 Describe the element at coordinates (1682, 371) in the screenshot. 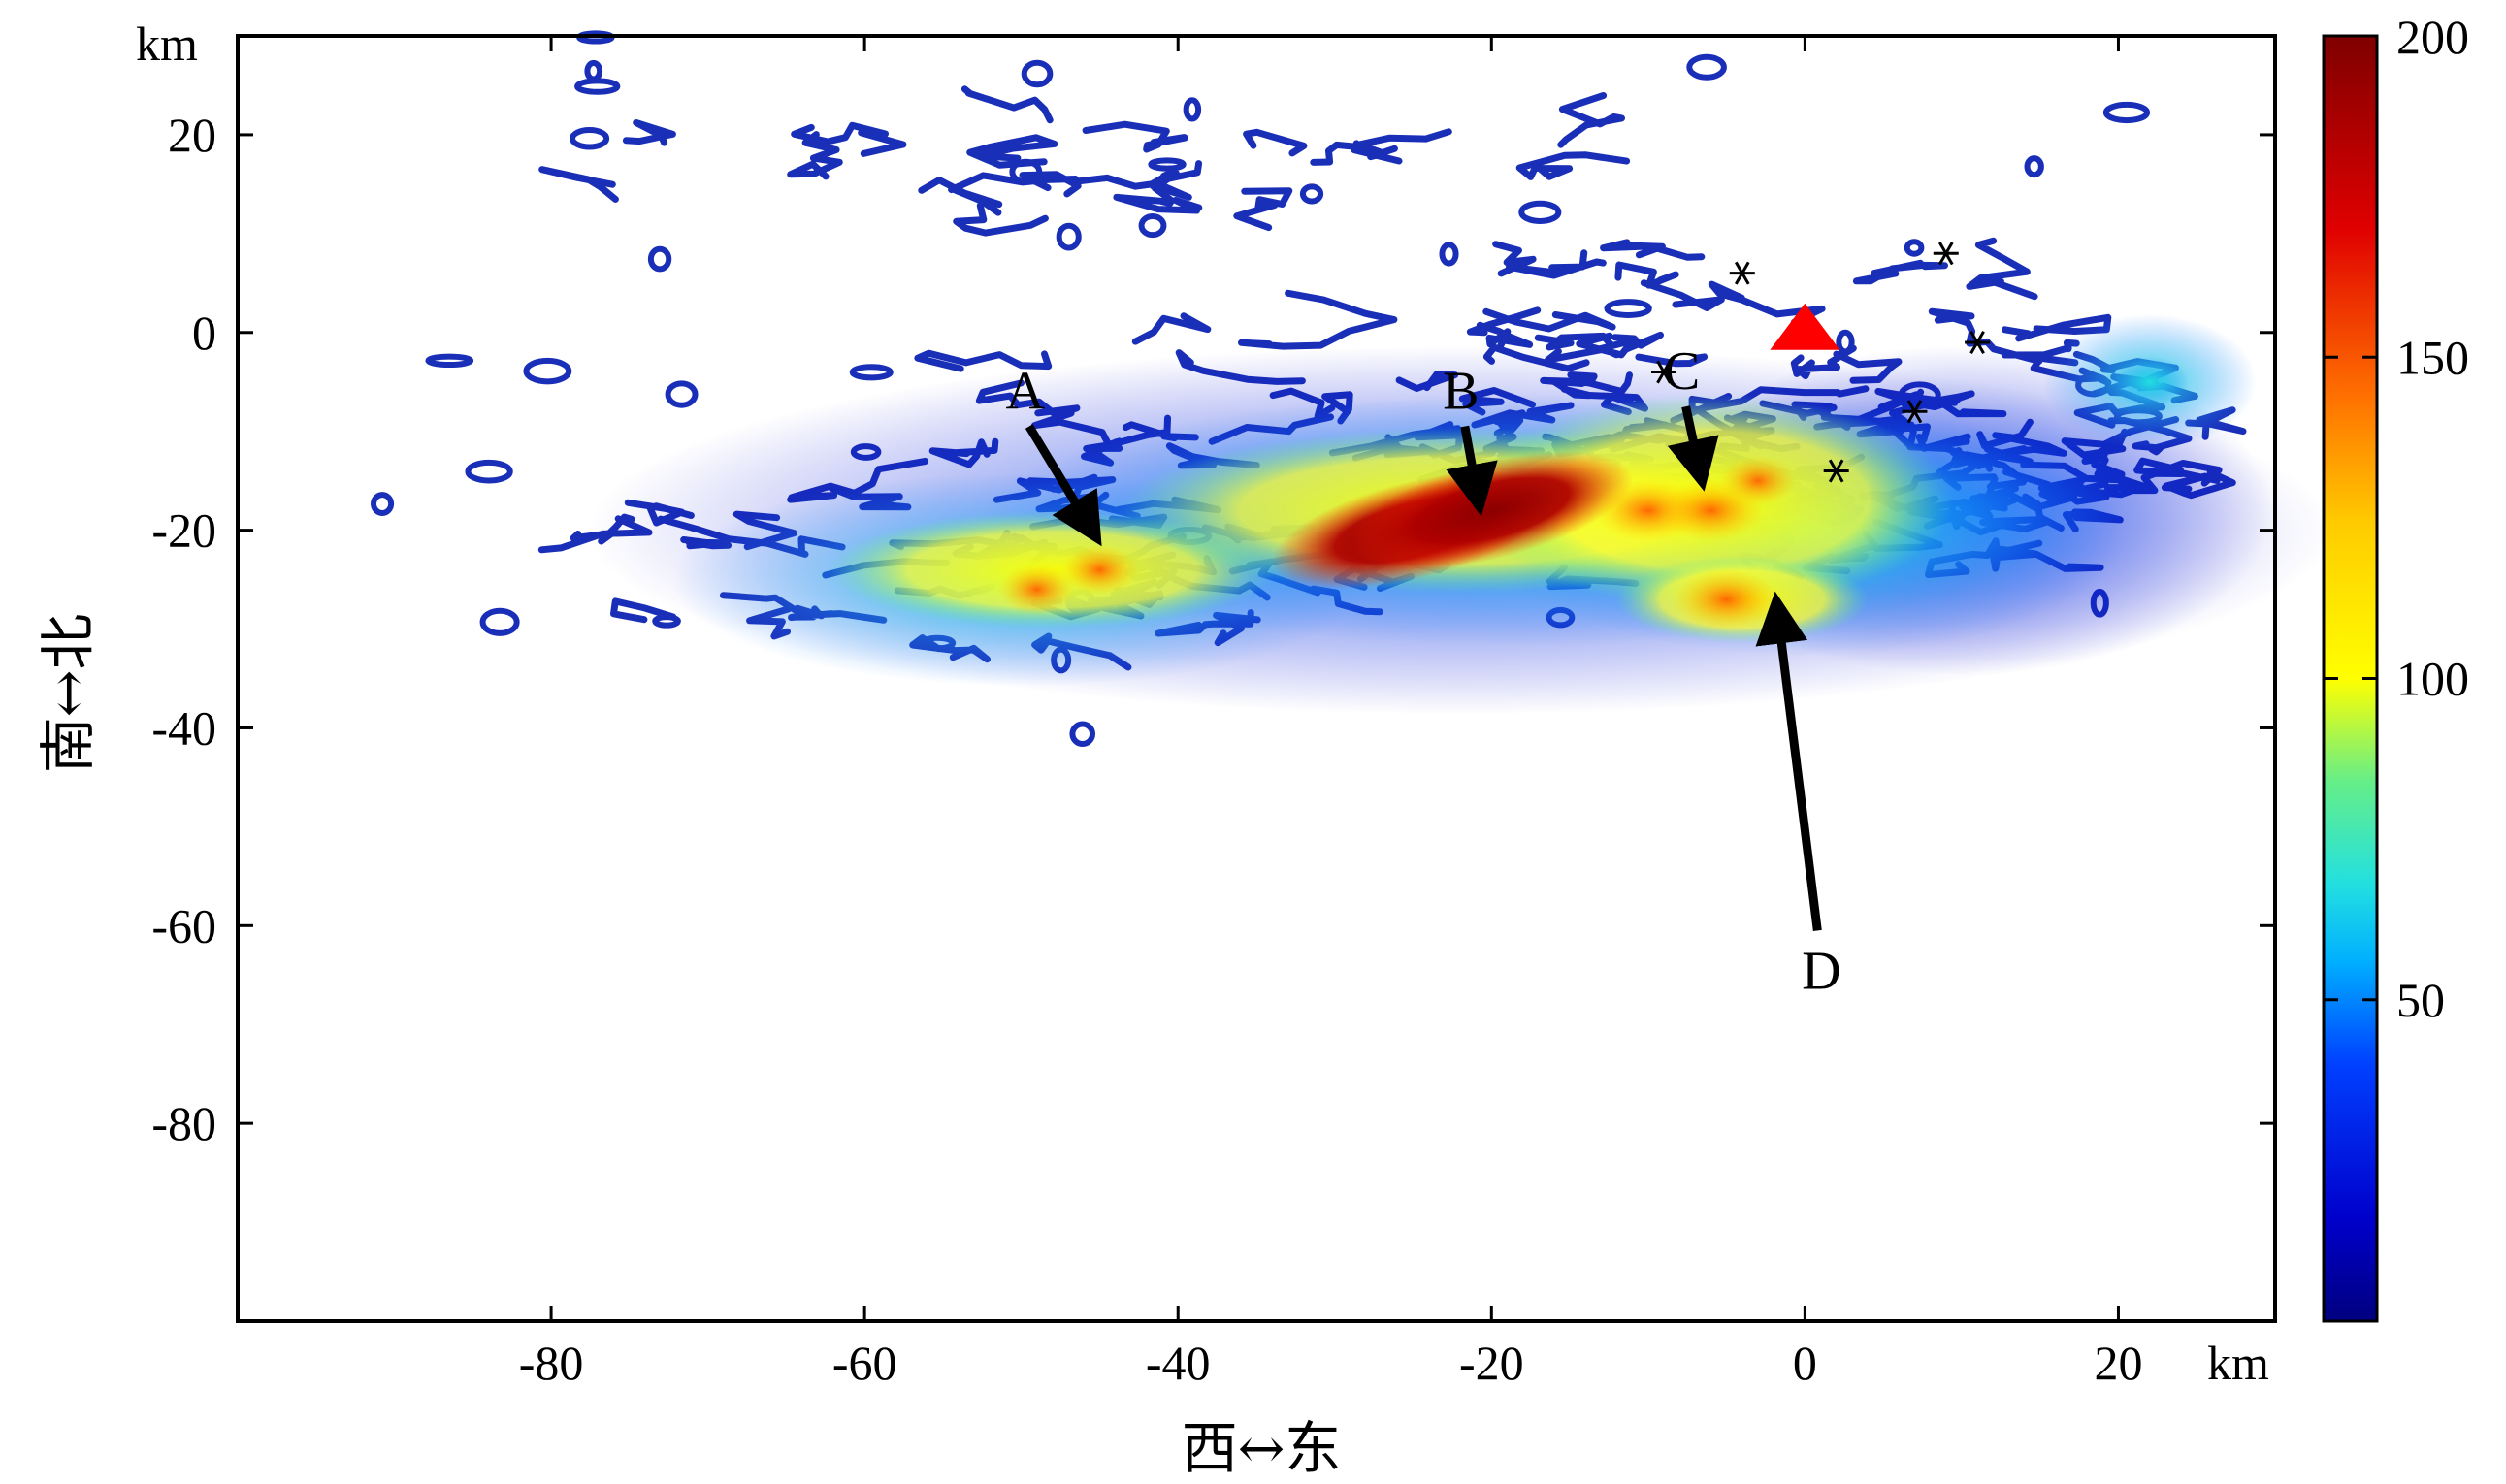

I see `annotation-label: C` at that location.